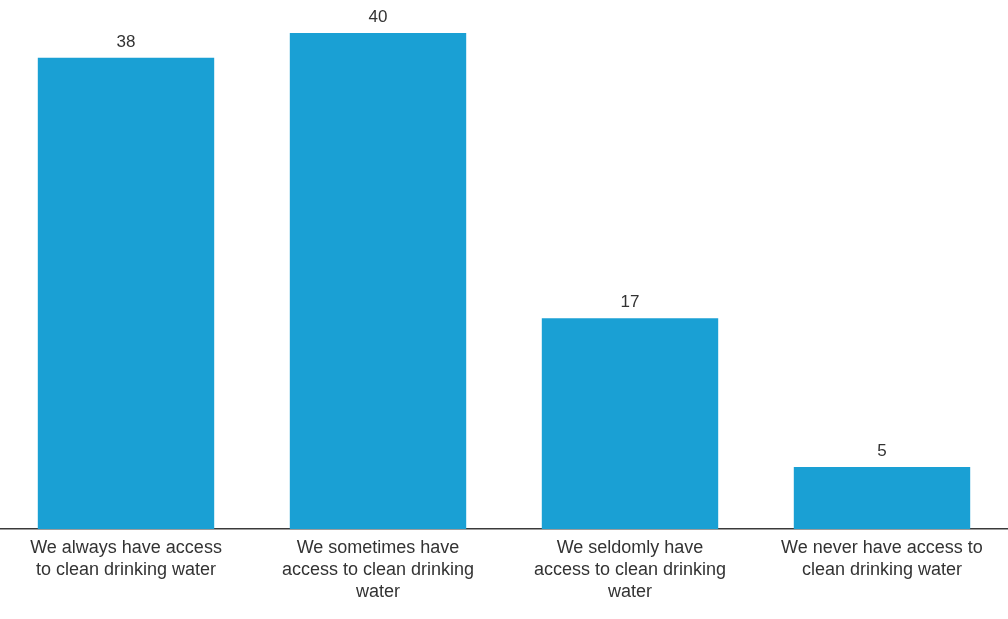 The image size is (1008, 619). Describe the element at coordinates (630, 568) in the screenshot. I see `x-tick-label: We seldomly have access to clean drinking water` at that location.